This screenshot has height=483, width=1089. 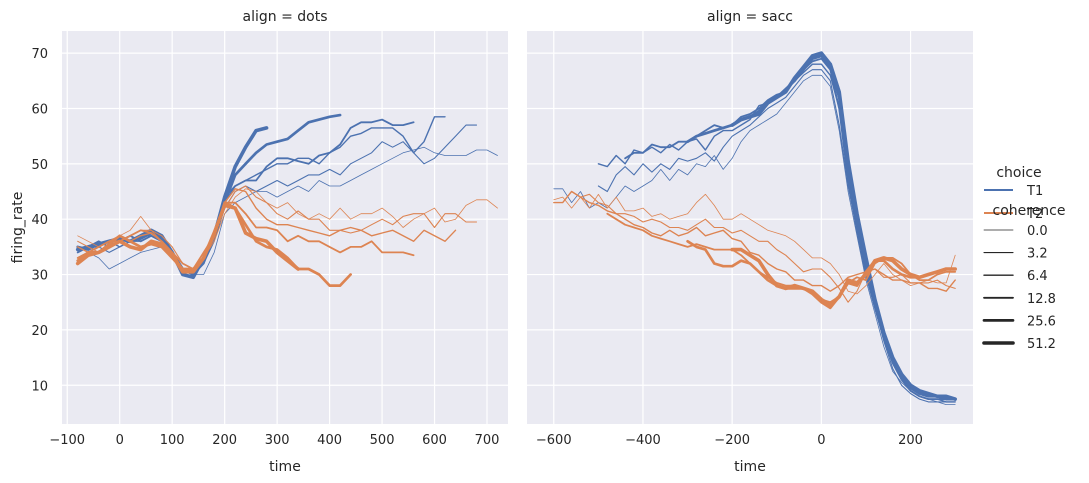 What do you see at coordinates (382, 440) in the screenshot?
I see `x-tick-label: 500` at bounding box center [382, 440].